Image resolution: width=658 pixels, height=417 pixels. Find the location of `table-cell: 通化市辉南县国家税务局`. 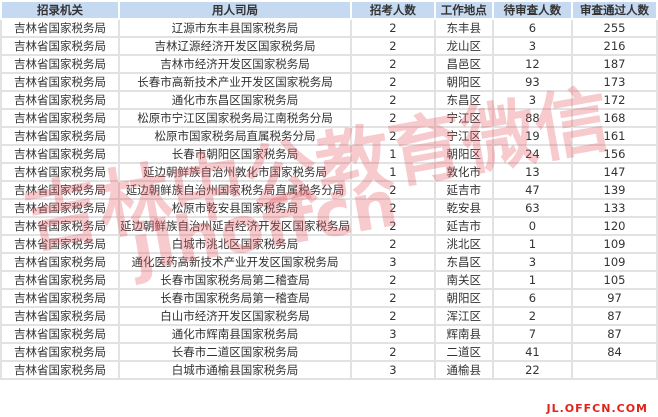

table-cell: 通化市辉南县国家税务局 is located at coordinates (235, 334).